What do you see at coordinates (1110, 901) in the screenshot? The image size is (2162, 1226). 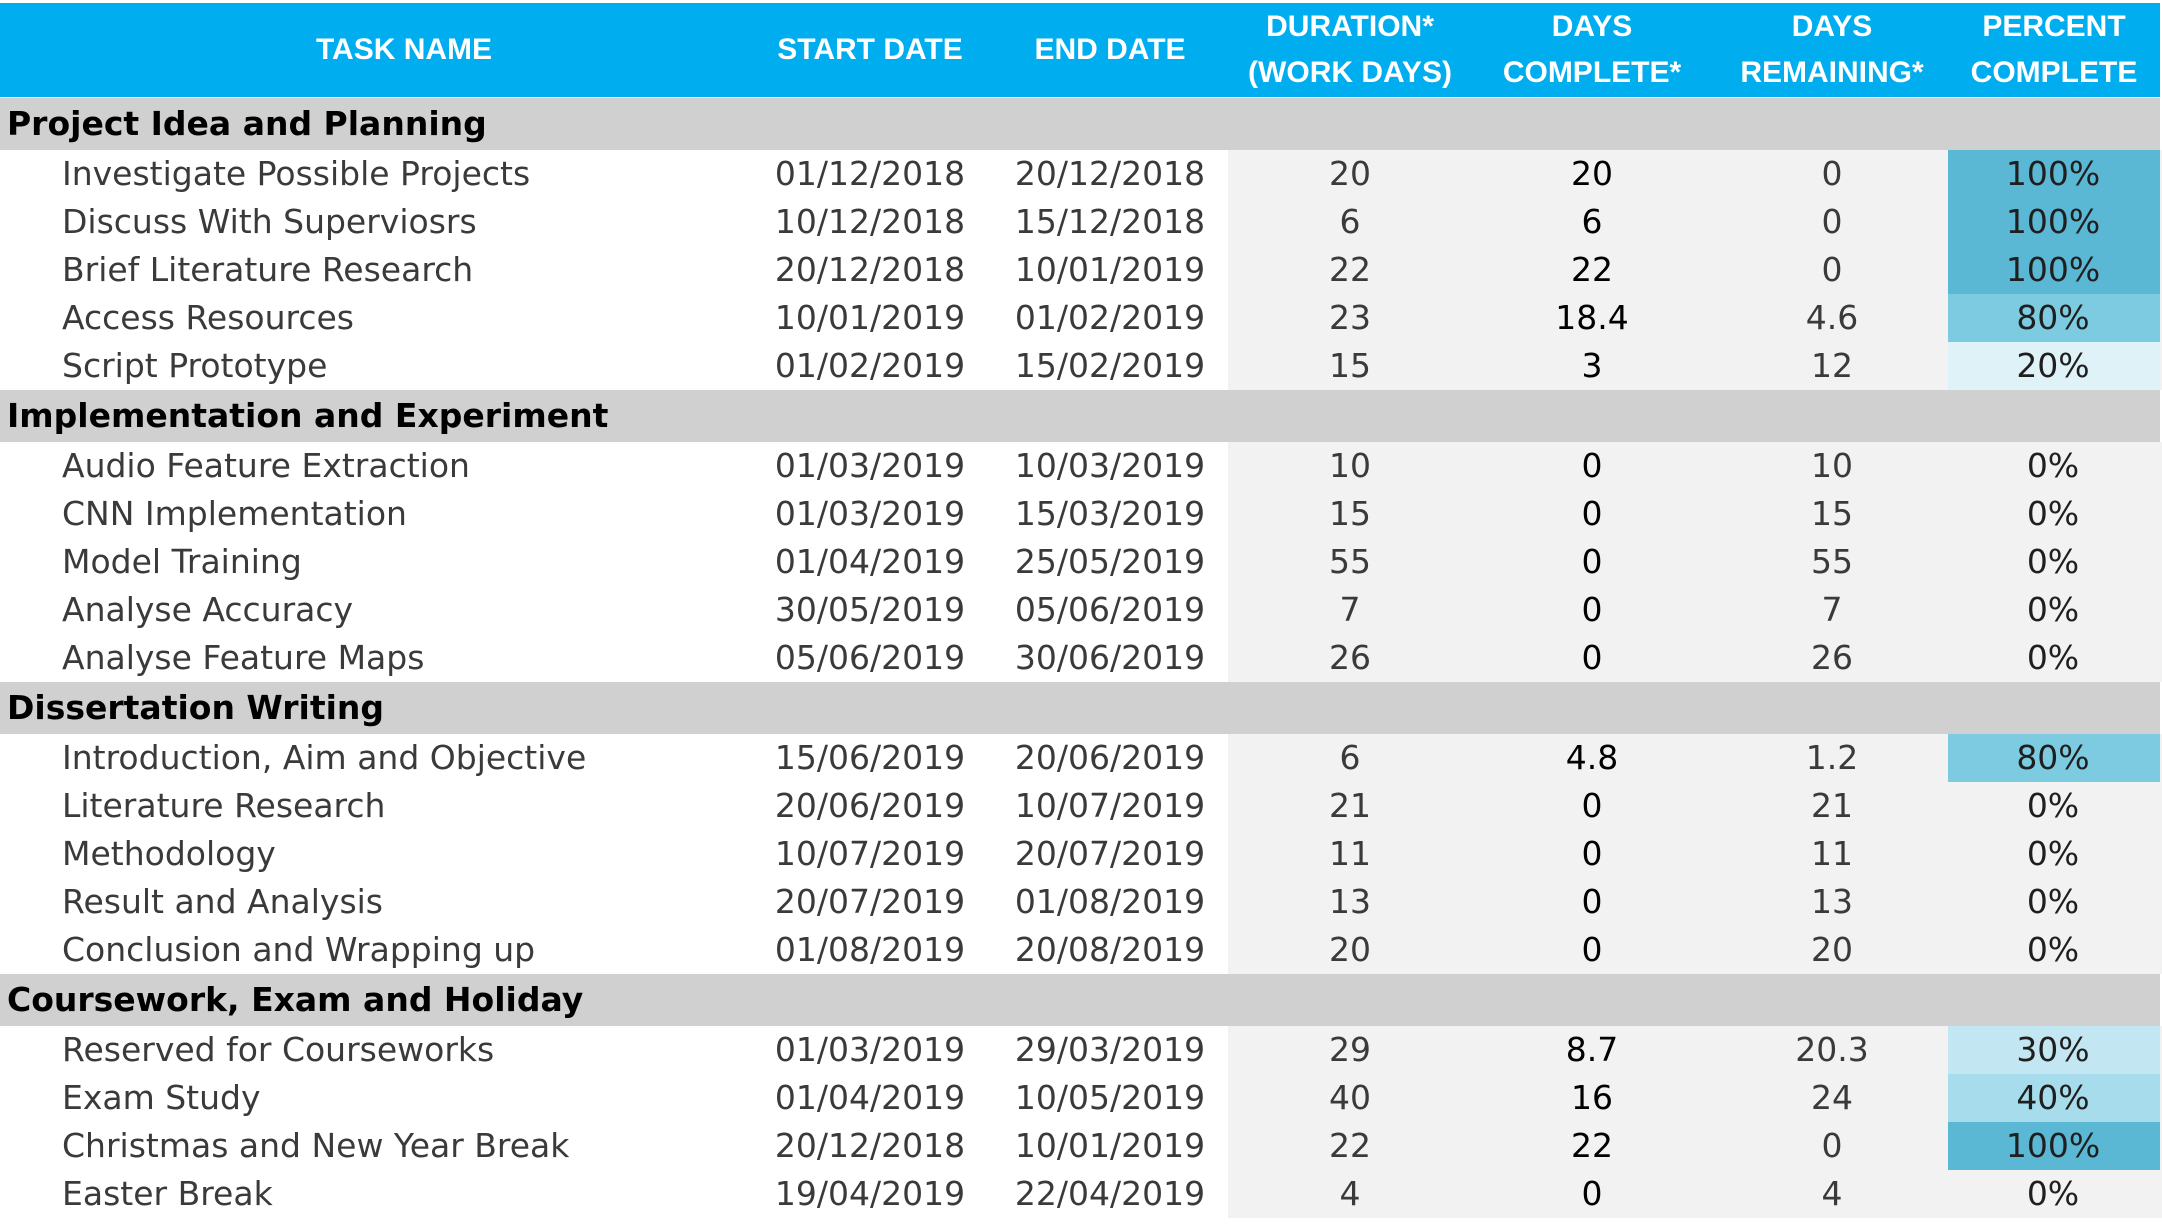 I see `end-date-cell: 01/08/2019` at bounding box center [1110, 901].